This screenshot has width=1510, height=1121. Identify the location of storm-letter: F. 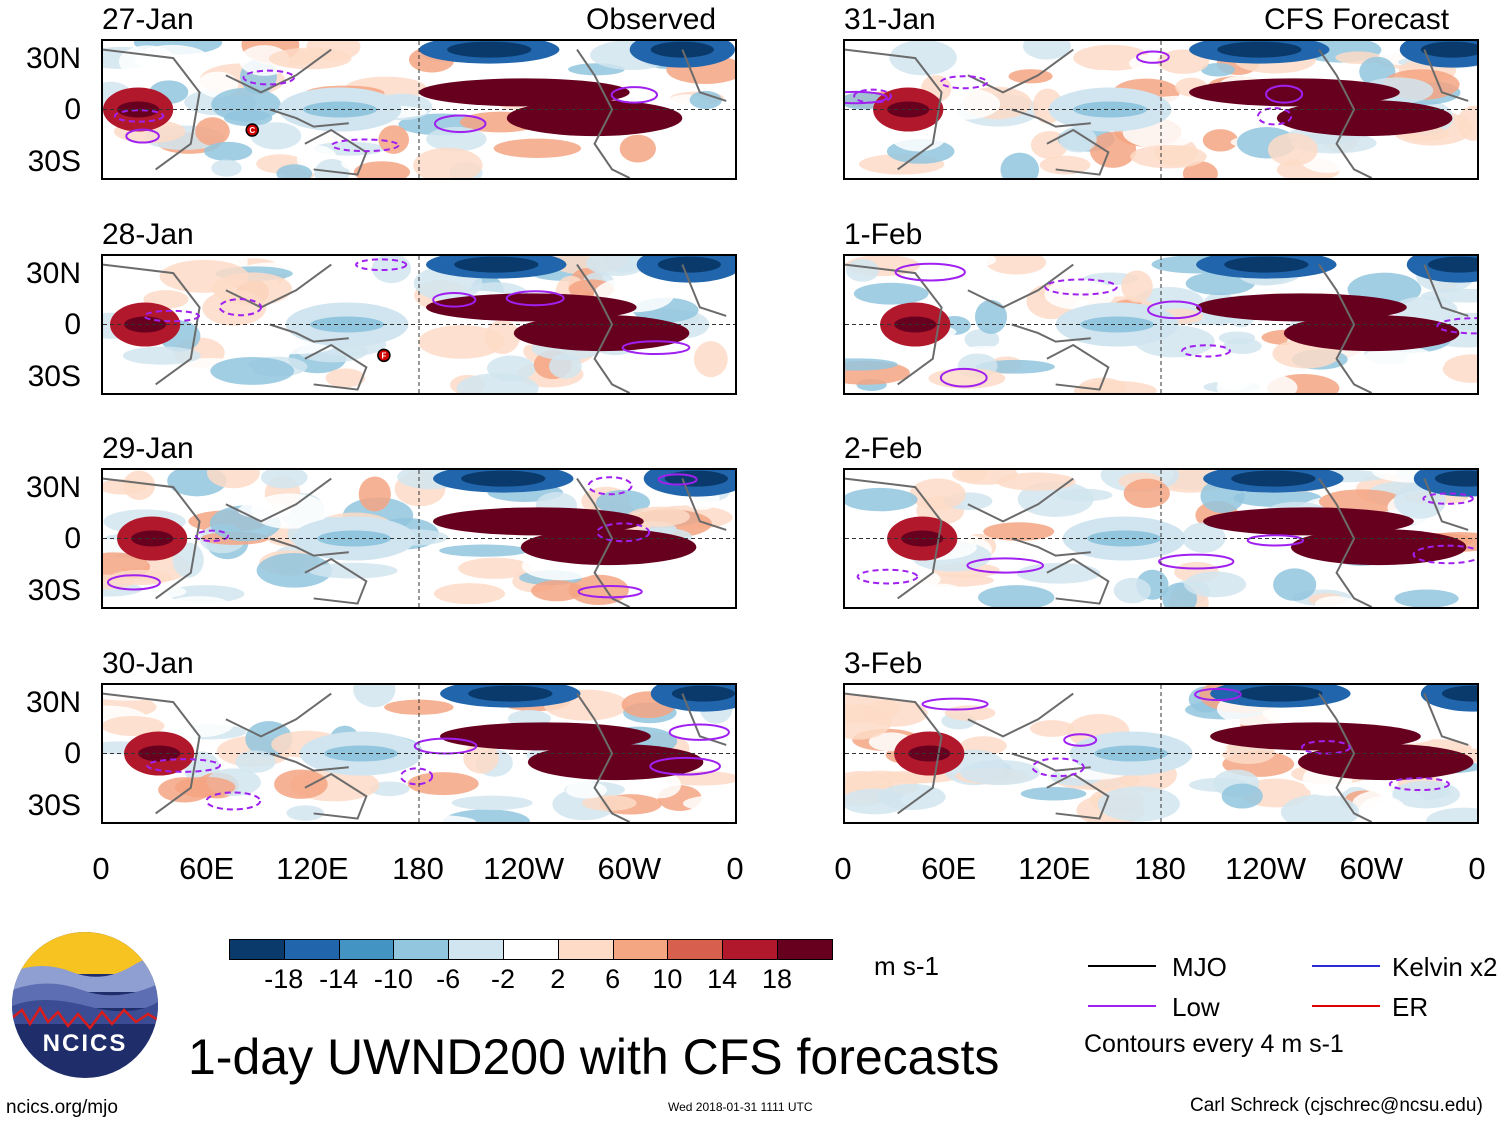
(383, 355).